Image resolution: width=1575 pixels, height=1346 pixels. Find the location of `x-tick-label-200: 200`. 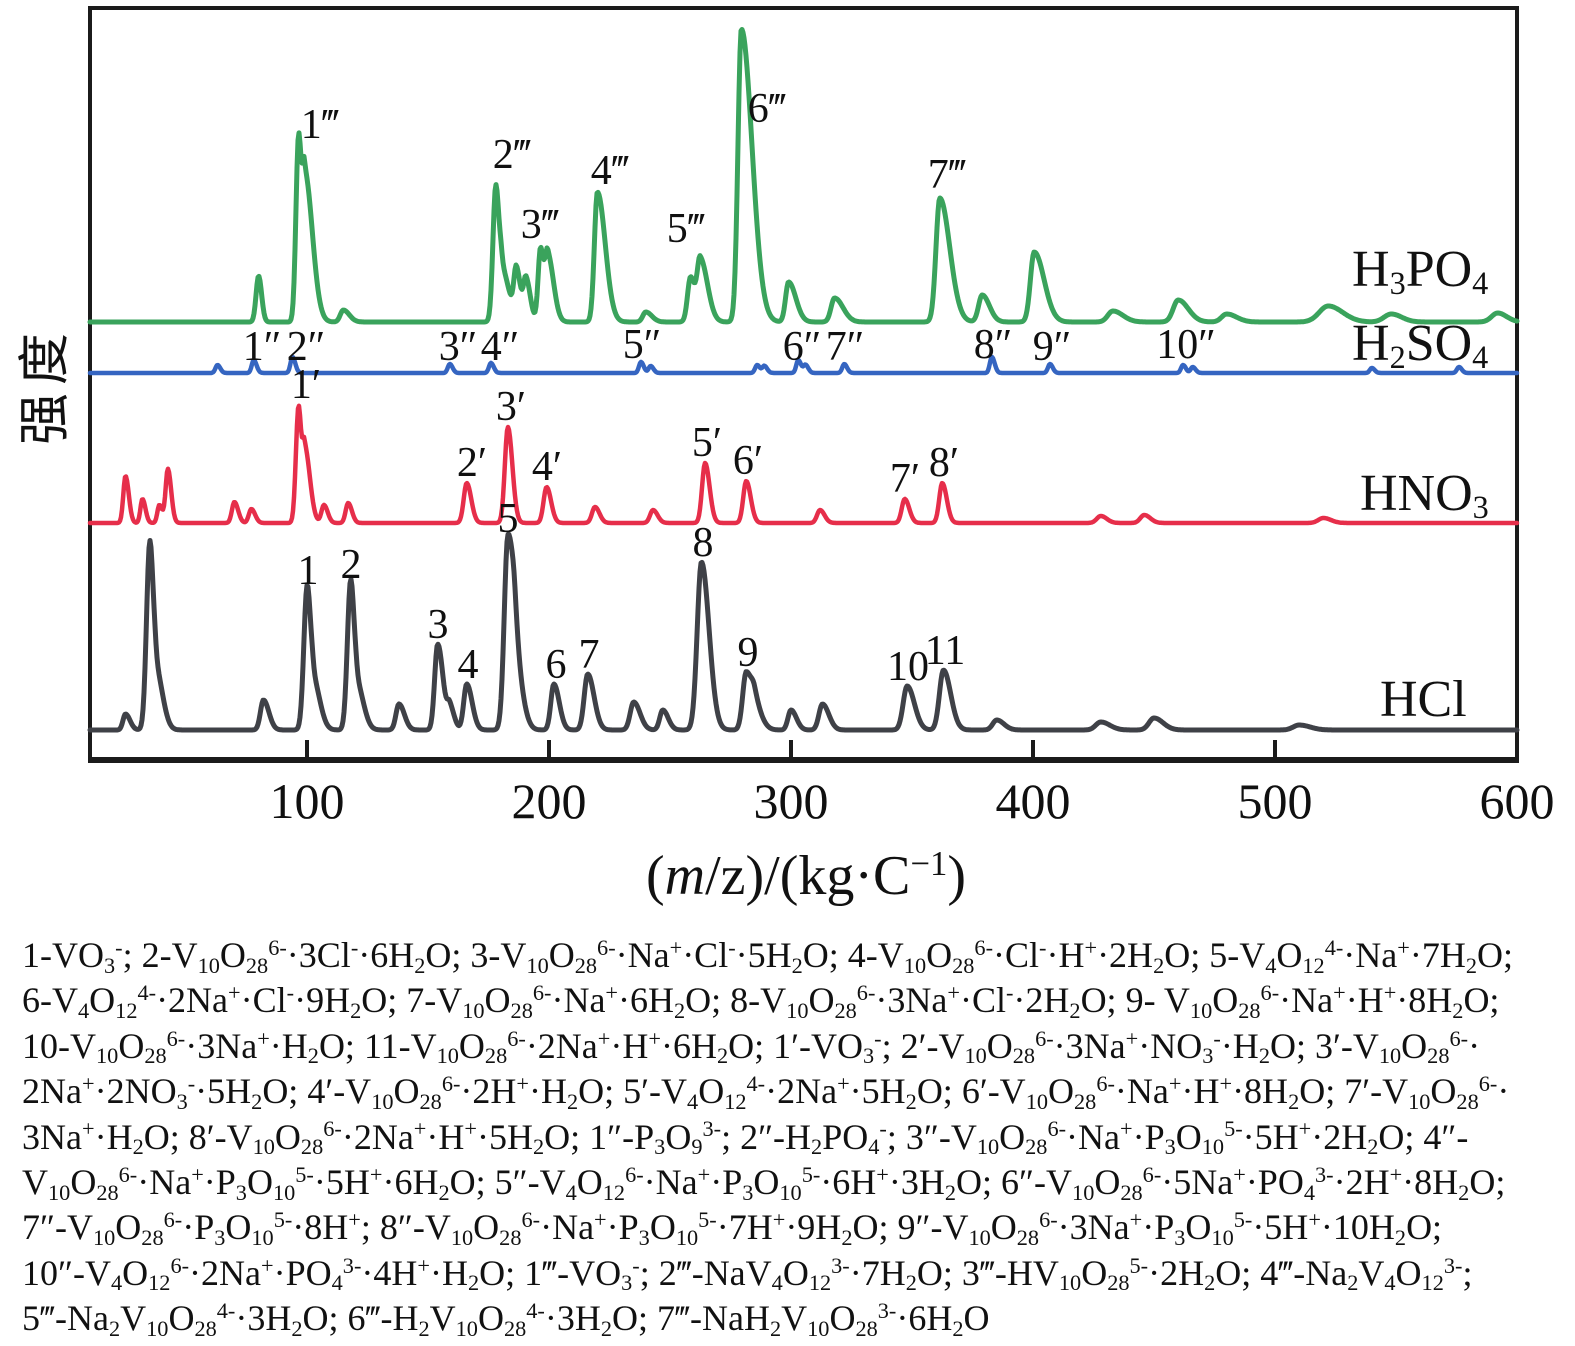

x-tick-label-200: 200 is located at coordinates (549, 801).